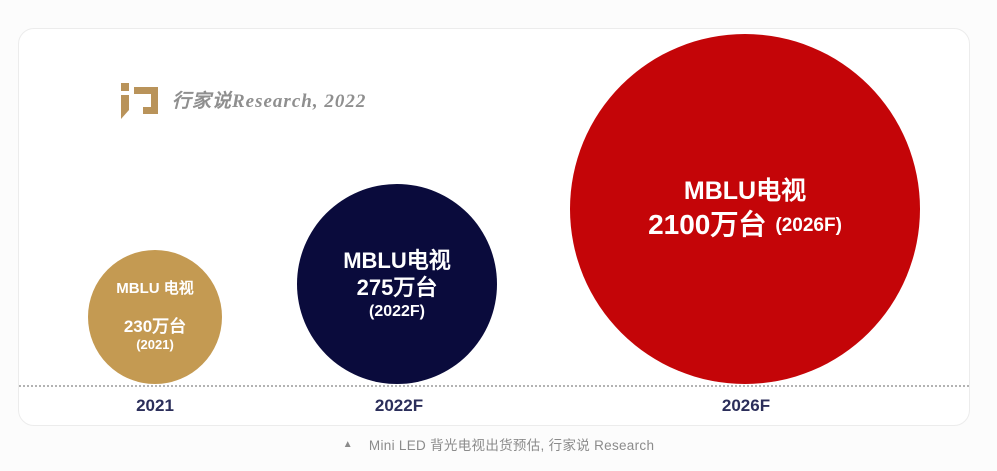  What do you see at coordinates (399, 405) in the screenshot?
I see `axis-label-2022f: 2022F` at bounding box center [399, 405].